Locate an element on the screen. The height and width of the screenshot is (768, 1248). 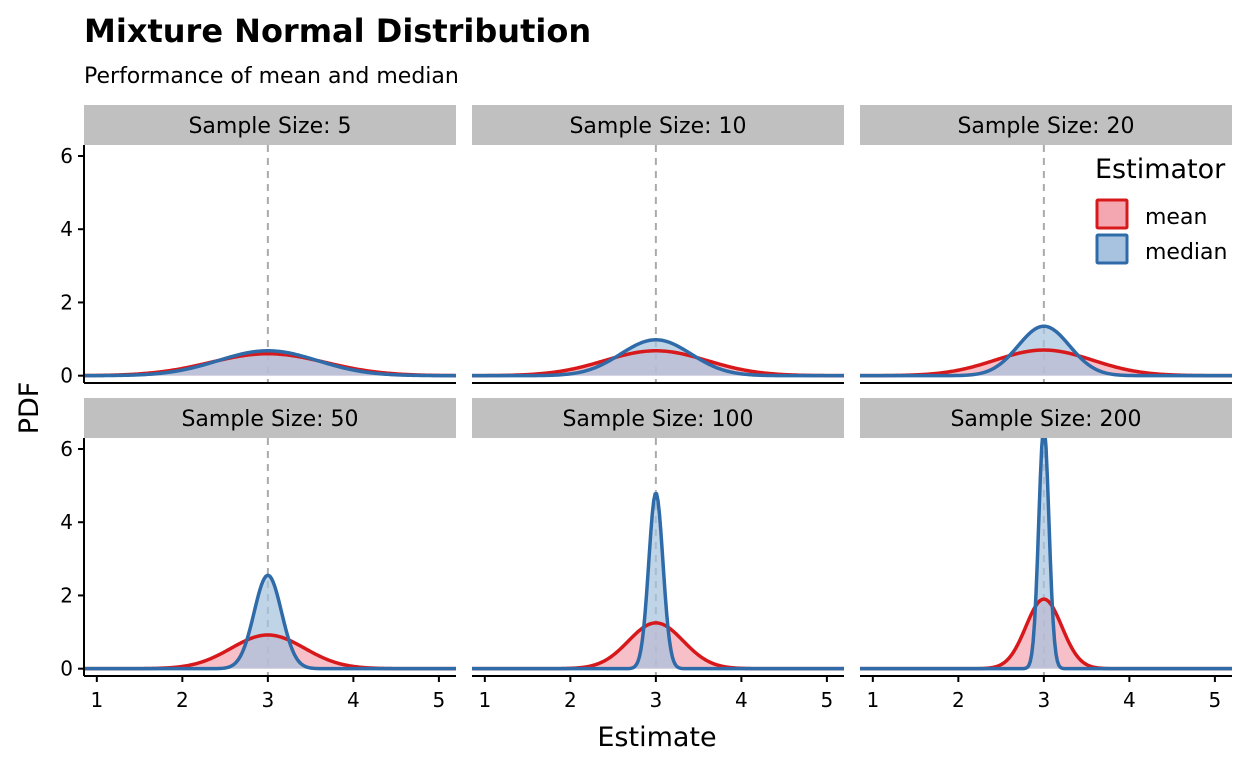
facet-panel: Sample Size: 5 0 2 4 6 is located at coordinates (258, 246).